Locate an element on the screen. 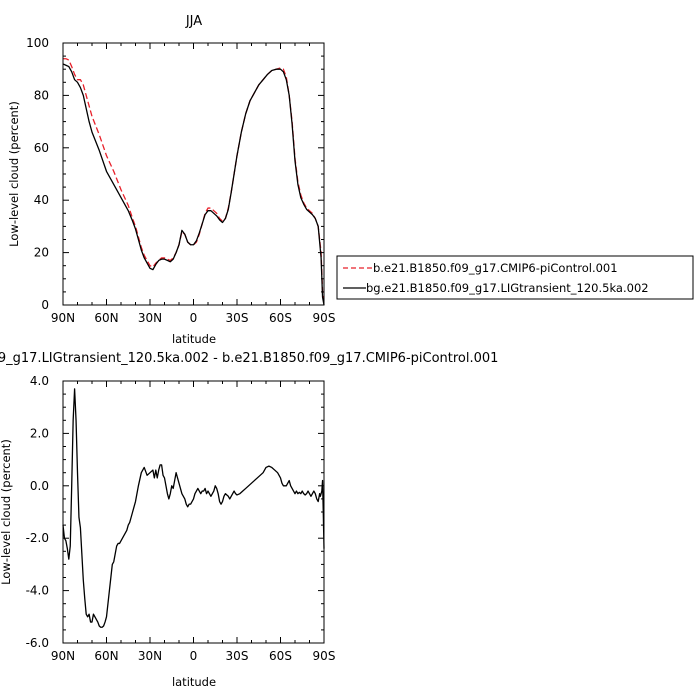  plot-frame-bottom is located at coordinates (193, 512).